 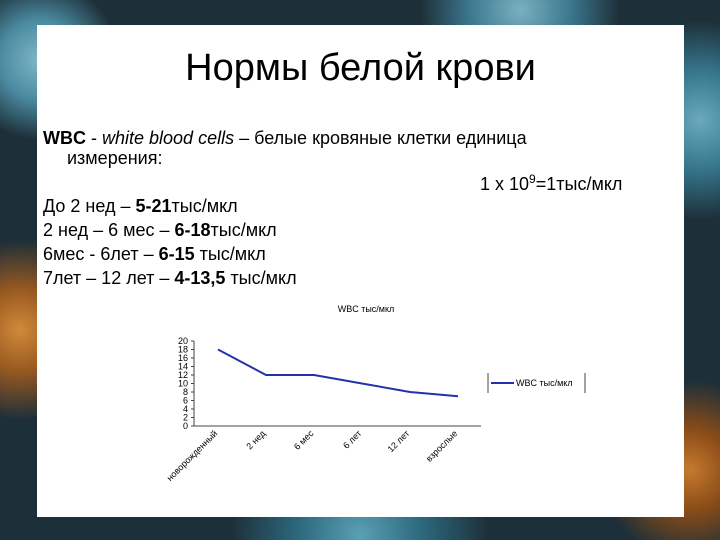 I want to click on legend-label: WBC тыс/мкл, so click(x=544, y=383).